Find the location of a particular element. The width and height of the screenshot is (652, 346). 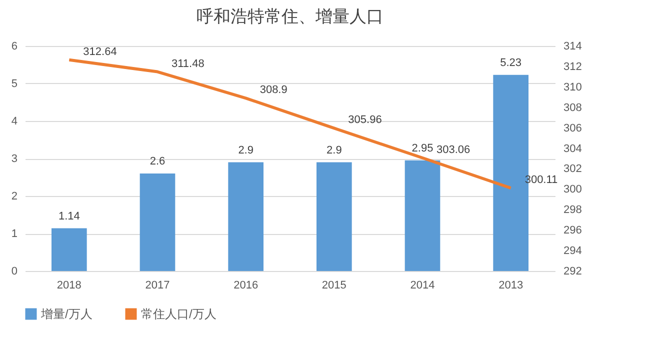

y2-tick-label: 310 is located at coordinates (573, 87).